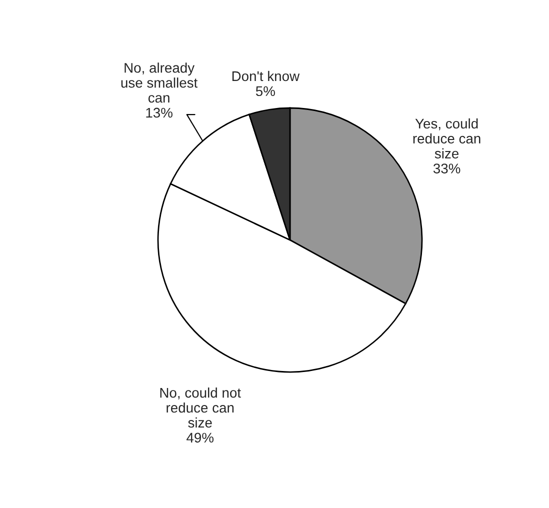 The image size is (549, 508). Describe the element at coordinates (266, 76) in the screenshot. I see `slice-label: Don't know` at that location.